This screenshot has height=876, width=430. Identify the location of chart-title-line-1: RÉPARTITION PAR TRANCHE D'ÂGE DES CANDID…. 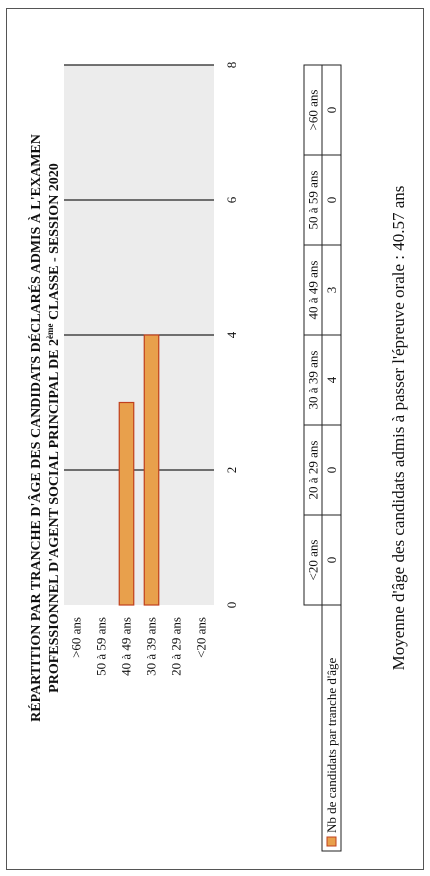
(35, 428).